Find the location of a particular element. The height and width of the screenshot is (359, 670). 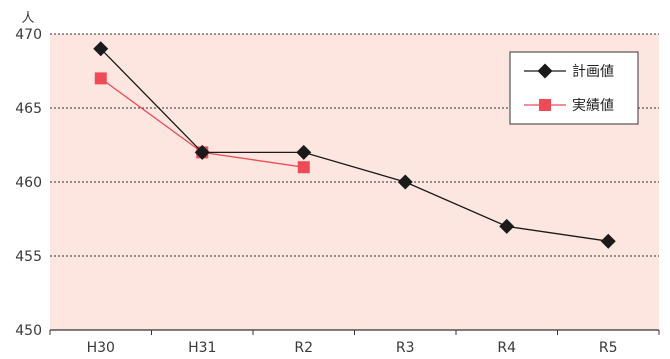

x-tick-marks is located at coordinates (354, 332).